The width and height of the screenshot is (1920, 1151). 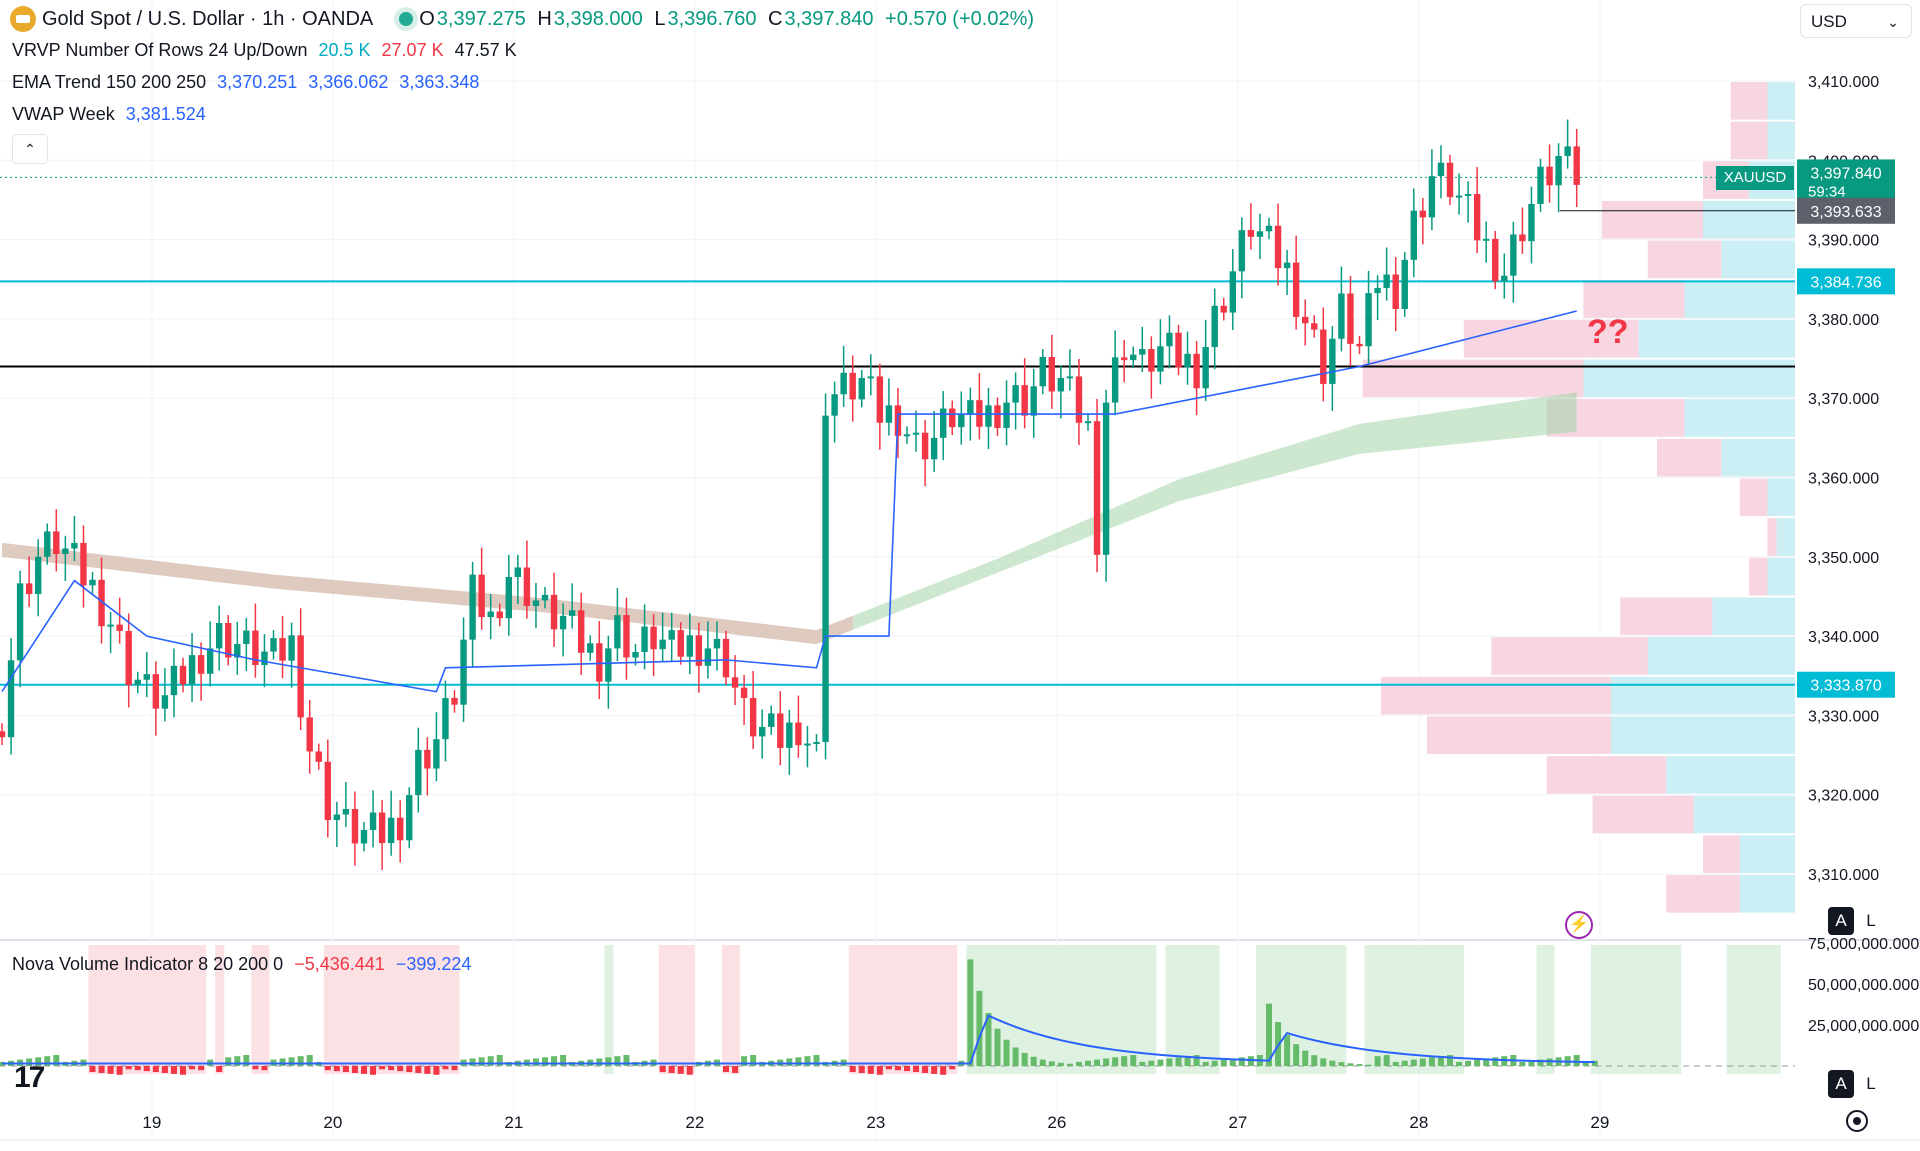 What do you see at coordinates (1845, 282) in the screenshot?
I see `upper-level-tag: 3,384.736` at bounding box center [1845, 282].